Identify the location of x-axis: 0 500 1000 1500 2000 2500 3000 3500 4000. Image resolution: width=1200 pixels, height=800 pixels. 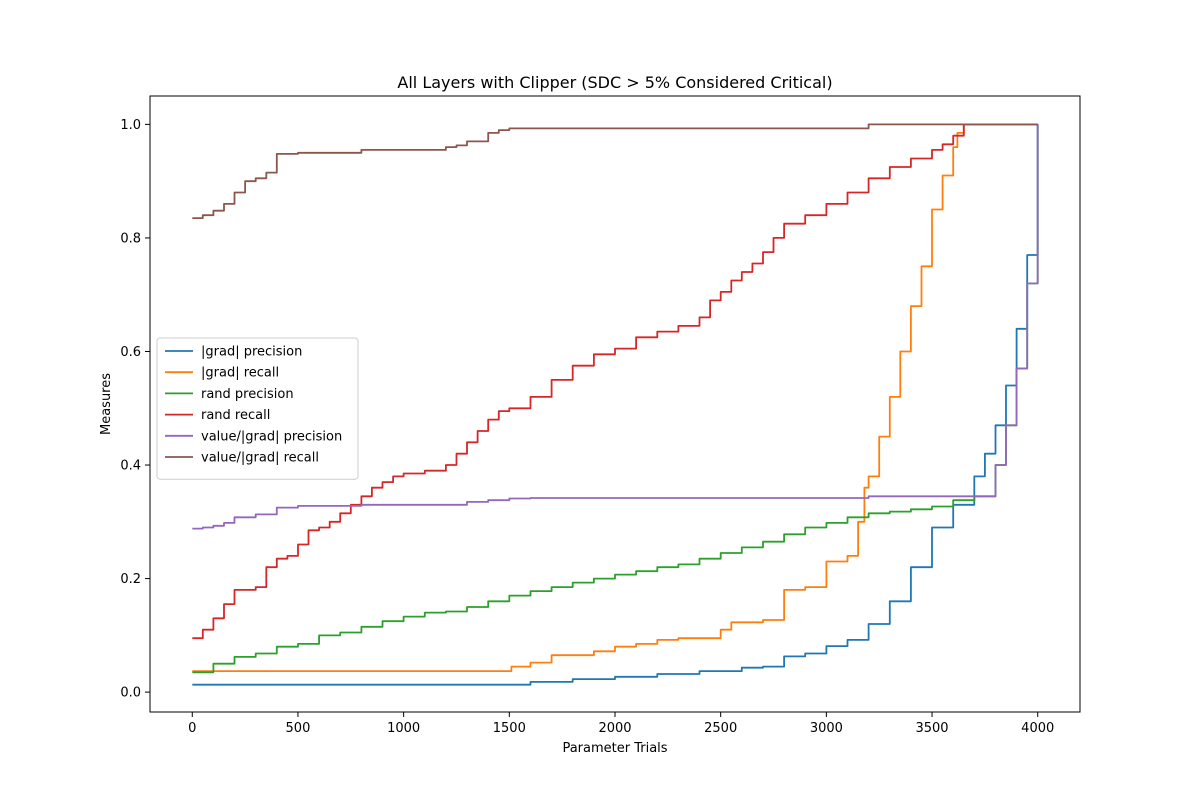
(621, 724).